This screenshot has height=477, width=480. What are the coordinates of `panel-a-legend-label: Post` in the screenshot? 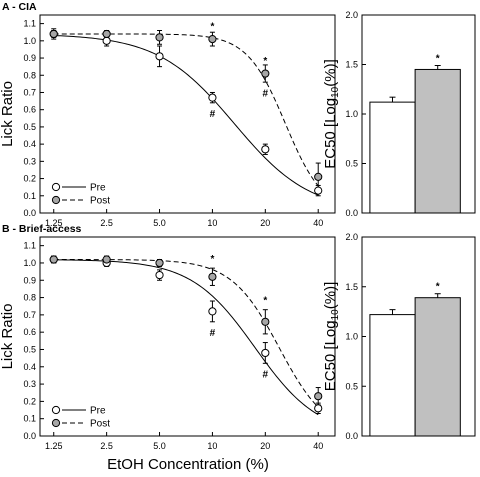 It's located at (100, 201).